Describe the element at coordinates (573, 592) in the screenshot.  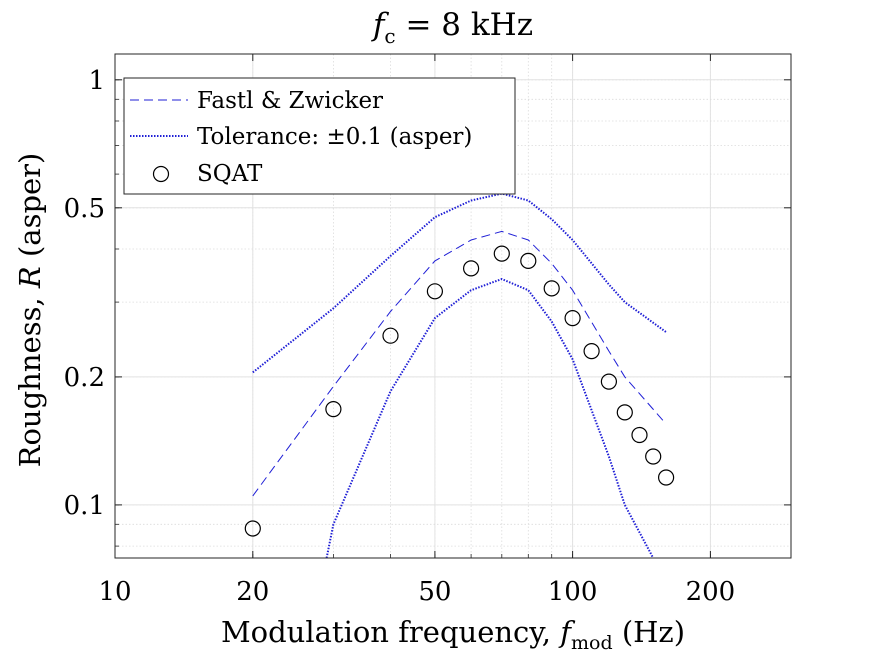
I see `x-tick-label: 100` at that location.